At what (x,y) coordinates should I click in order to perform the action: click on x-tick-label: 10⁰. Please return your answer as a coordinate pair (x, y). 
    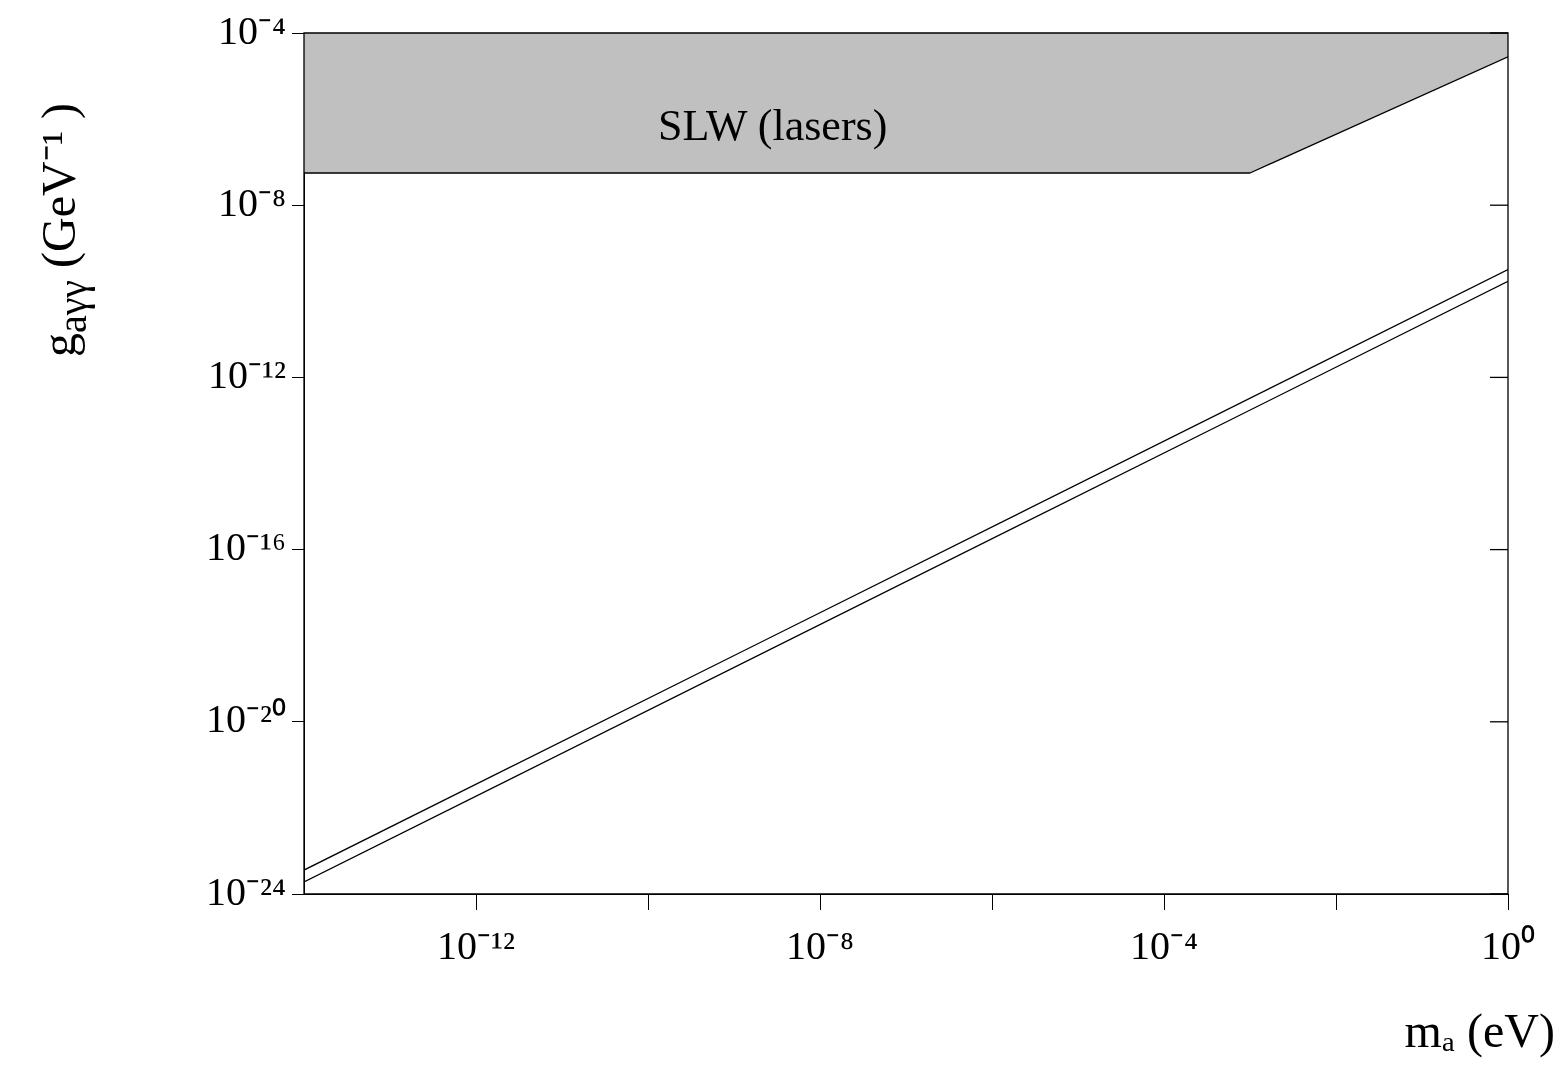
    Looking at the image, I should click on (1508, 945).